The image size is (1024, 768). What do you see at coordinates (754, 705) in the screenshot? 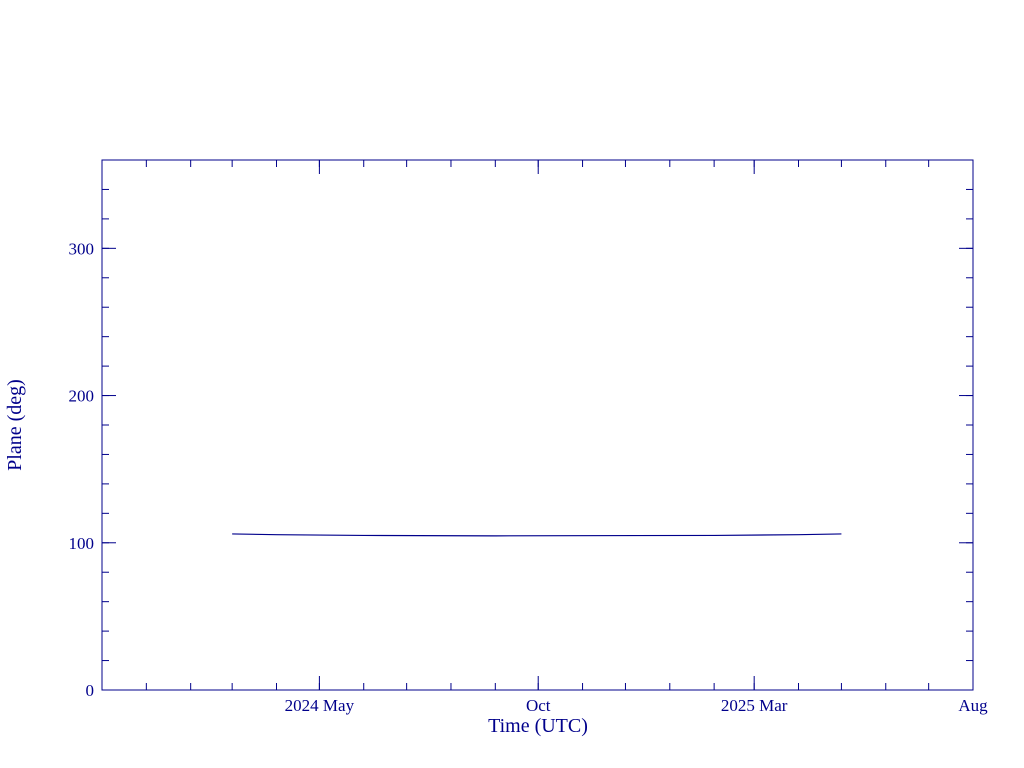
I see `x-tick-label: 2025 Mar` at bounding box center [754, 705].